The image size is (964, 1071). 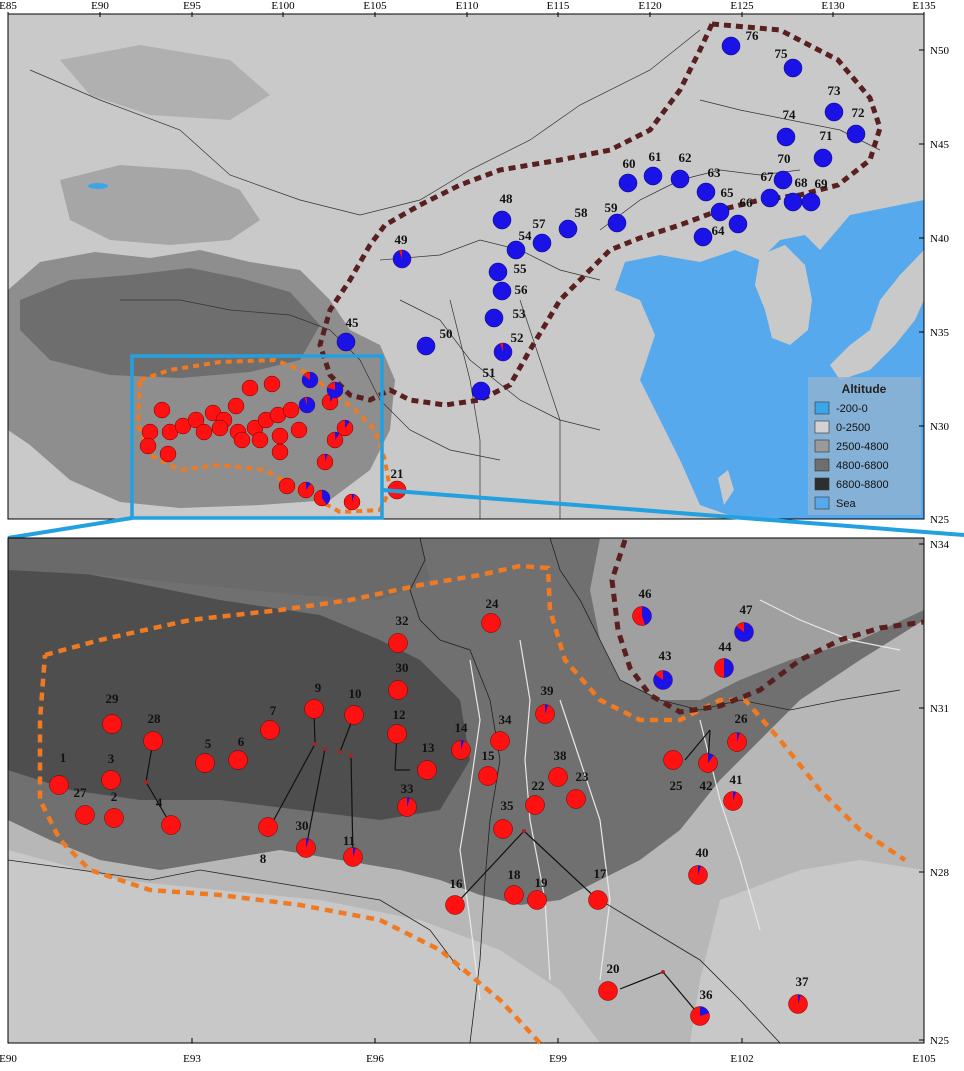 I want to click on y-tick-label: N45, so click(x=939, y=145).